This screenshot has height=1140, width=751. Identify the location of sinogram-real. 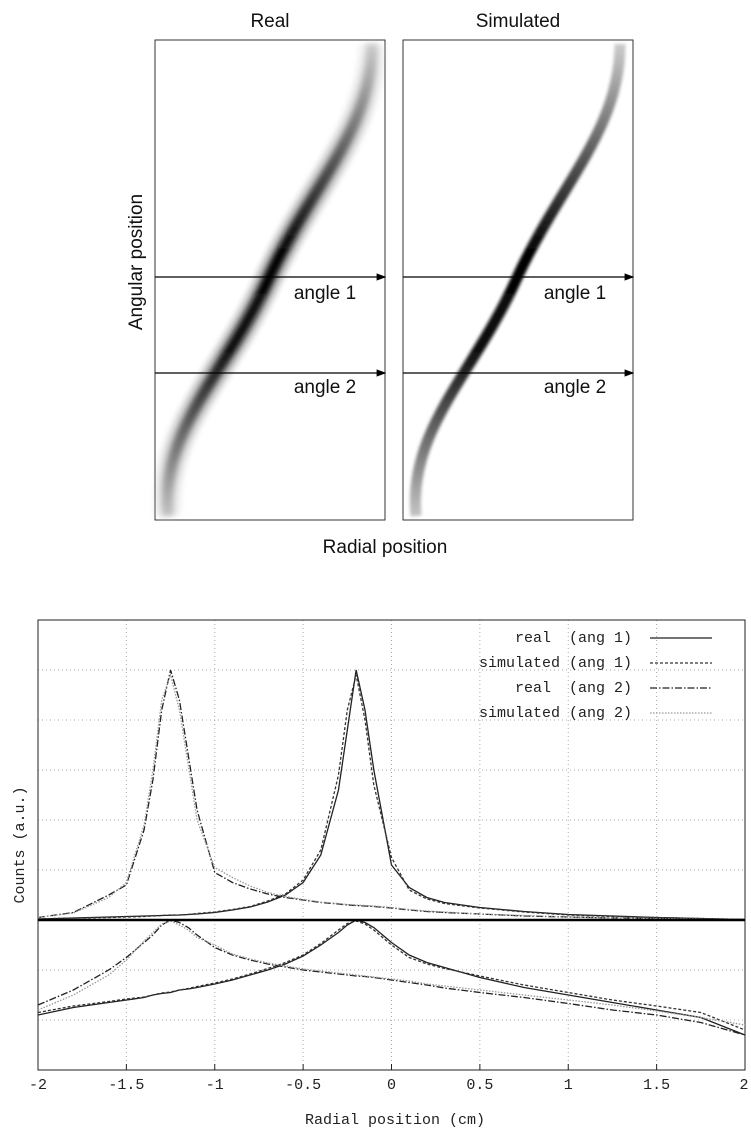
(270, 280).